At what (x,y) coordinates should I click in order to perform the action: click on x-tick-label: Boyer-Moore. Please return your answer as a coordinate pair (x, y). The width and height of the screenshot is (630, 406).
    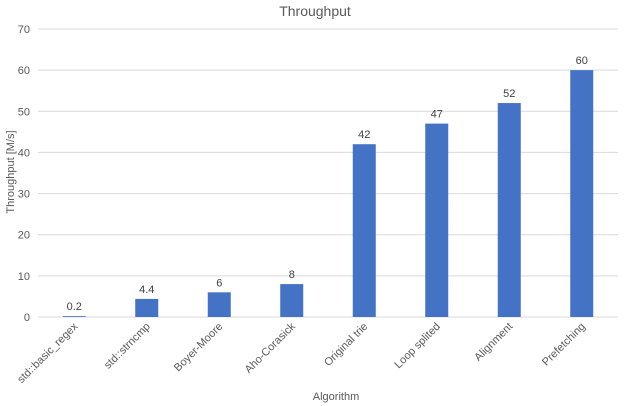
    Looking at the image, I should click on (198, 347).